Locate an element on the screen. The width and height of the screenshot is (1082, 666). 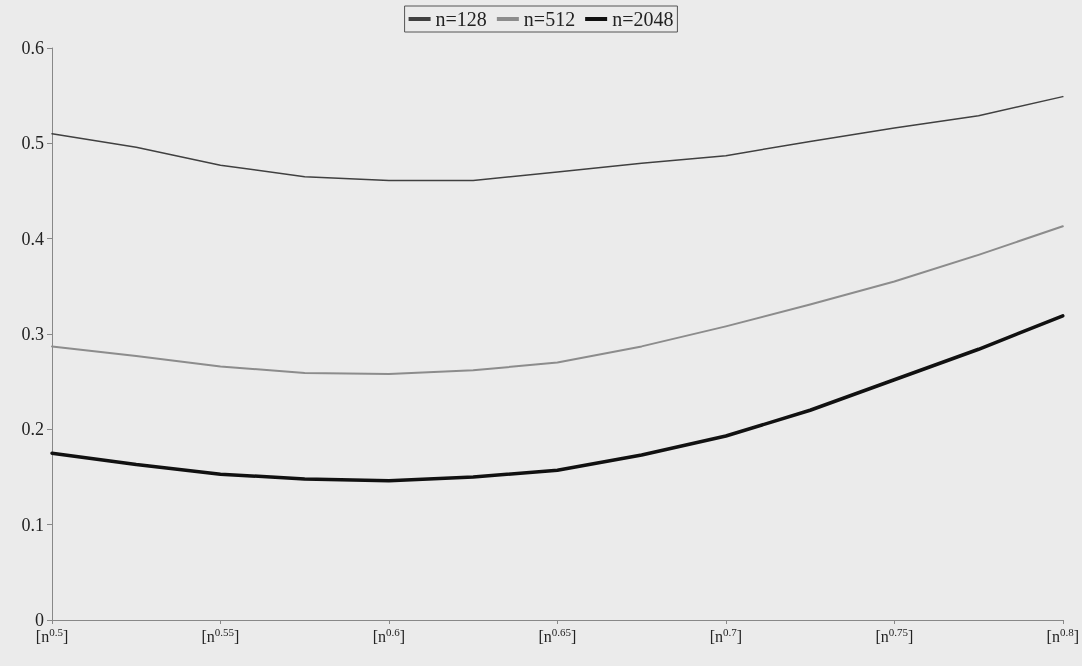
y-tick-label: 0.2 is located at coordinates (32, 429).